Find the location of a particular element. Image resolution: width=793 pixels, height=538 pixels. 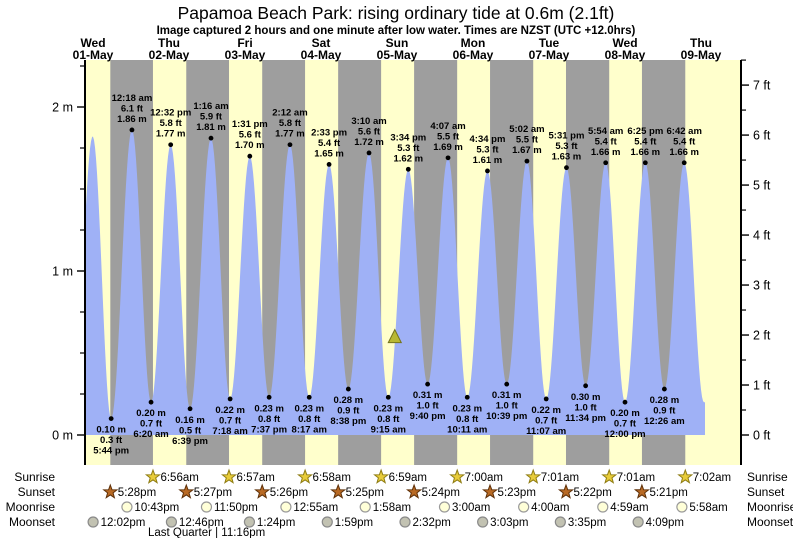

tide-annotation-low-time: 12:00 pm is located at coordinates (624, 434).